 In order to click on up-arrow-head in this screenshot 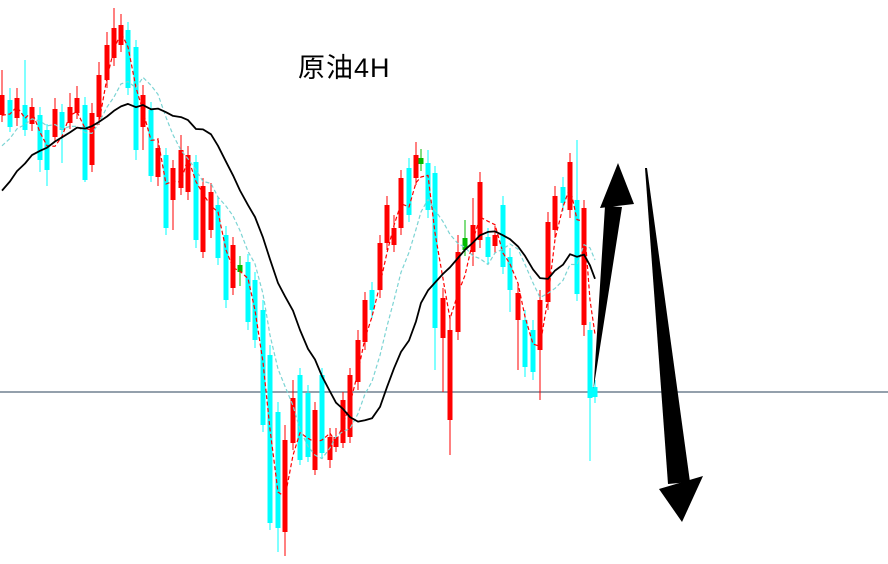, I will do `click(617, 185)`.